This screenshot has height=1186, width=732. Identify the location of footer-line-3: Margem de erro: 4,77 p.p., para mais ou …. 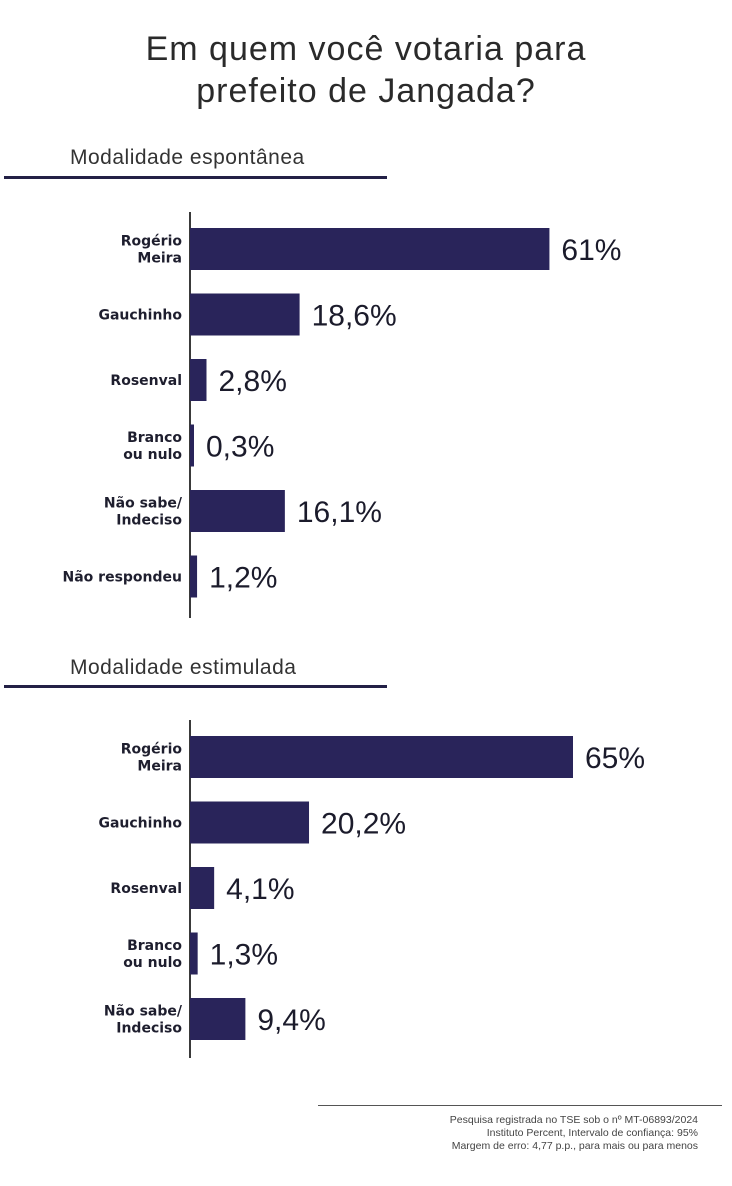
(574, 1146).